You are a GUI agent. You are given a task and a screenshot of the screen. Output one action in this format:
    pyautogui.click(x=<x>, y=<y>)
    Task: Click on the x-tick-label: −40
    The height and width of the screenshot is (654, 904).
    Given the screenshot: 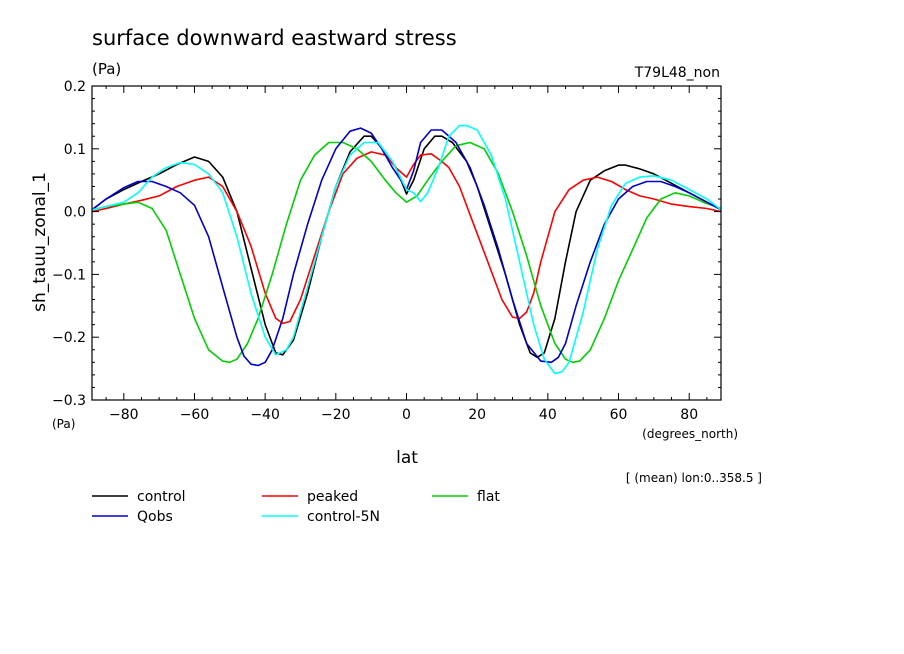 What is the action you would take?
    pyautogui.click(x=265, y=415)
    